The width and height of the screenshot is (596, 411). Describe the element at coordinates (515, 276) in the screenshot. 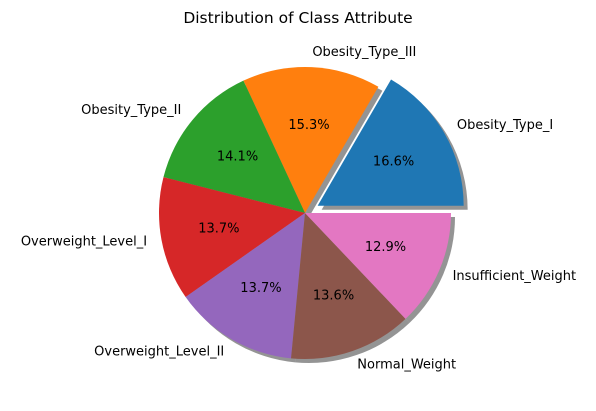

I see `slice-label-insufficient-weight: Insufficient_Weight` at that location.